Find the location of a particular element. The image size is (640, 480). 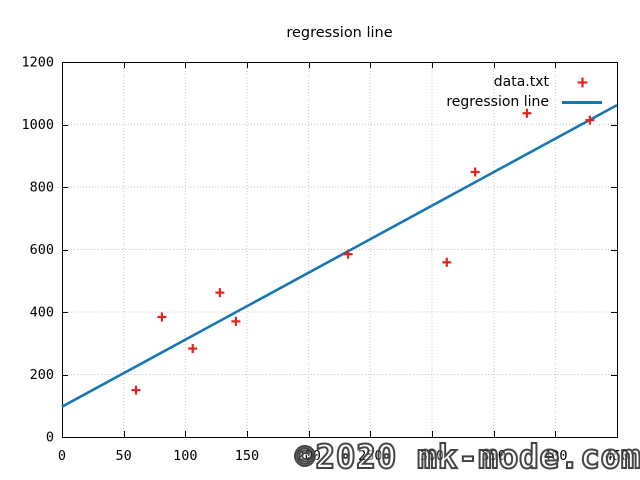

y-tick-label: 0 is located at coordinates (50, 438).